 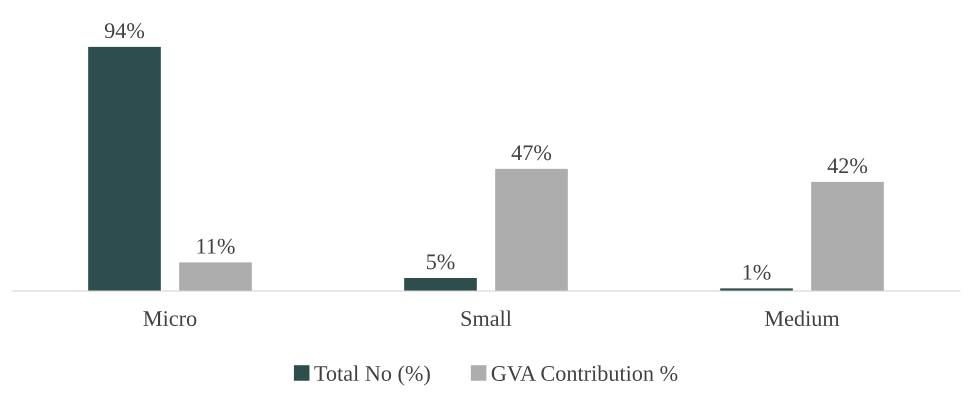 I want to click on data-label: 47%, so click(x=532, y=152).